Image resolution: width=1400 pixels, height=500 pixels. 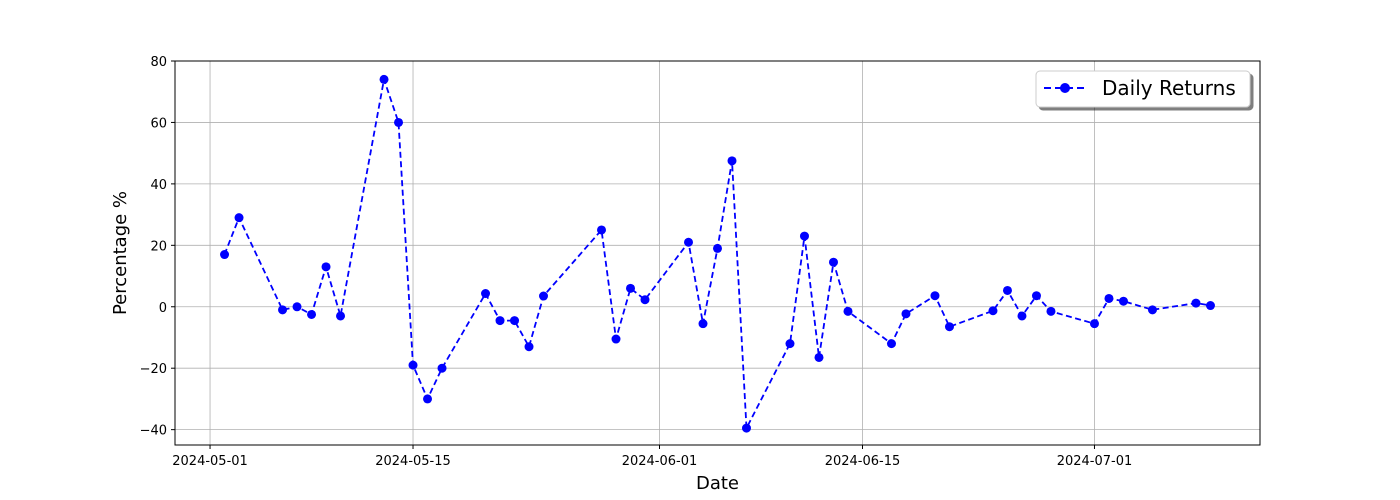 I want to click on y-tick-label: 80, so click(x=158, y=62).